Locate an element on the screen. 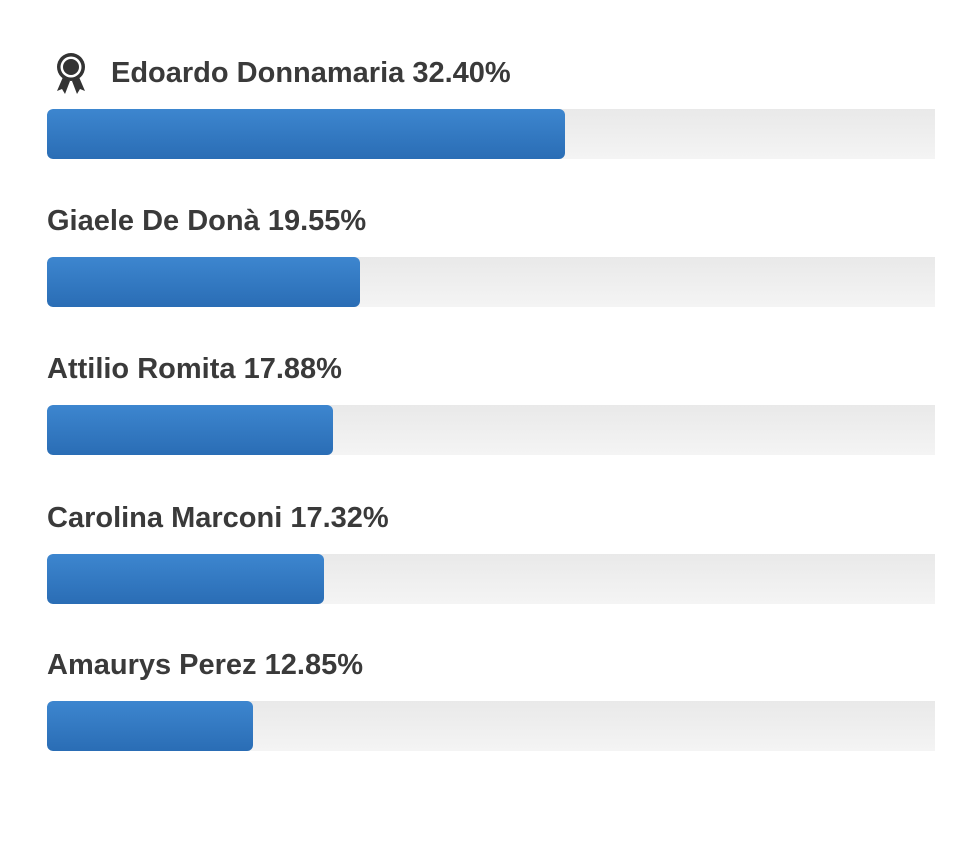  poll-result-label: Attilio Romita 17.88% is located at coordinates (503, 369).